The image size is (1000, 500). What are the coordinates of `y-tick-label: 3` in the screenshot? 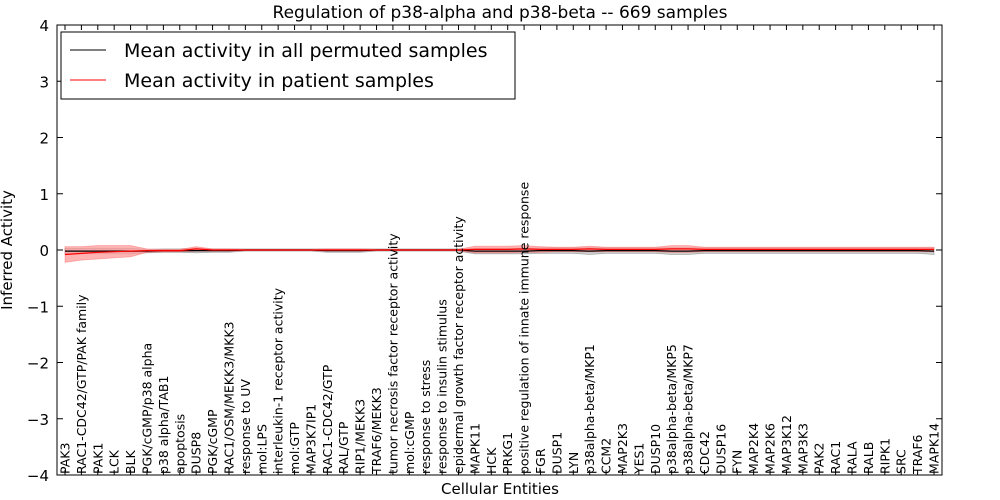 It's located at (44, 82).